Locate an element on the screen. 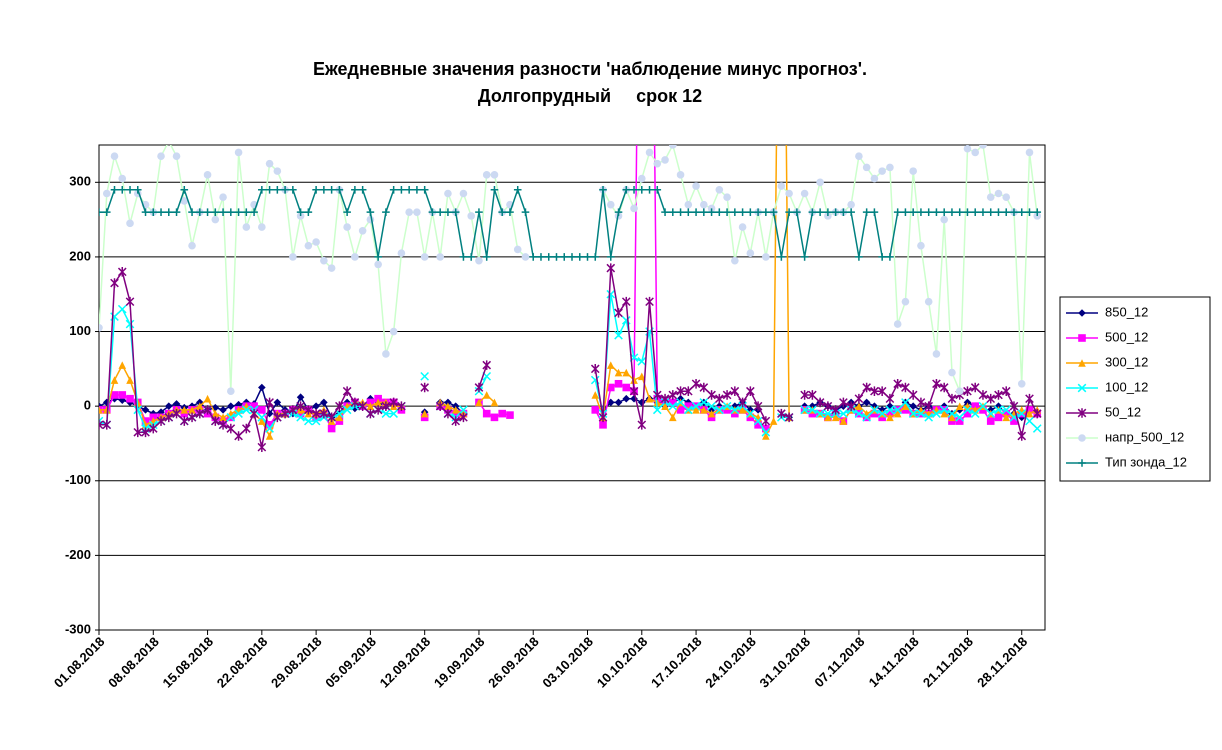 Image resolution: width=1222 pixels, height=750 pixels. x-tick-label: 21.11.2018 is located at coordinates (948, 662).